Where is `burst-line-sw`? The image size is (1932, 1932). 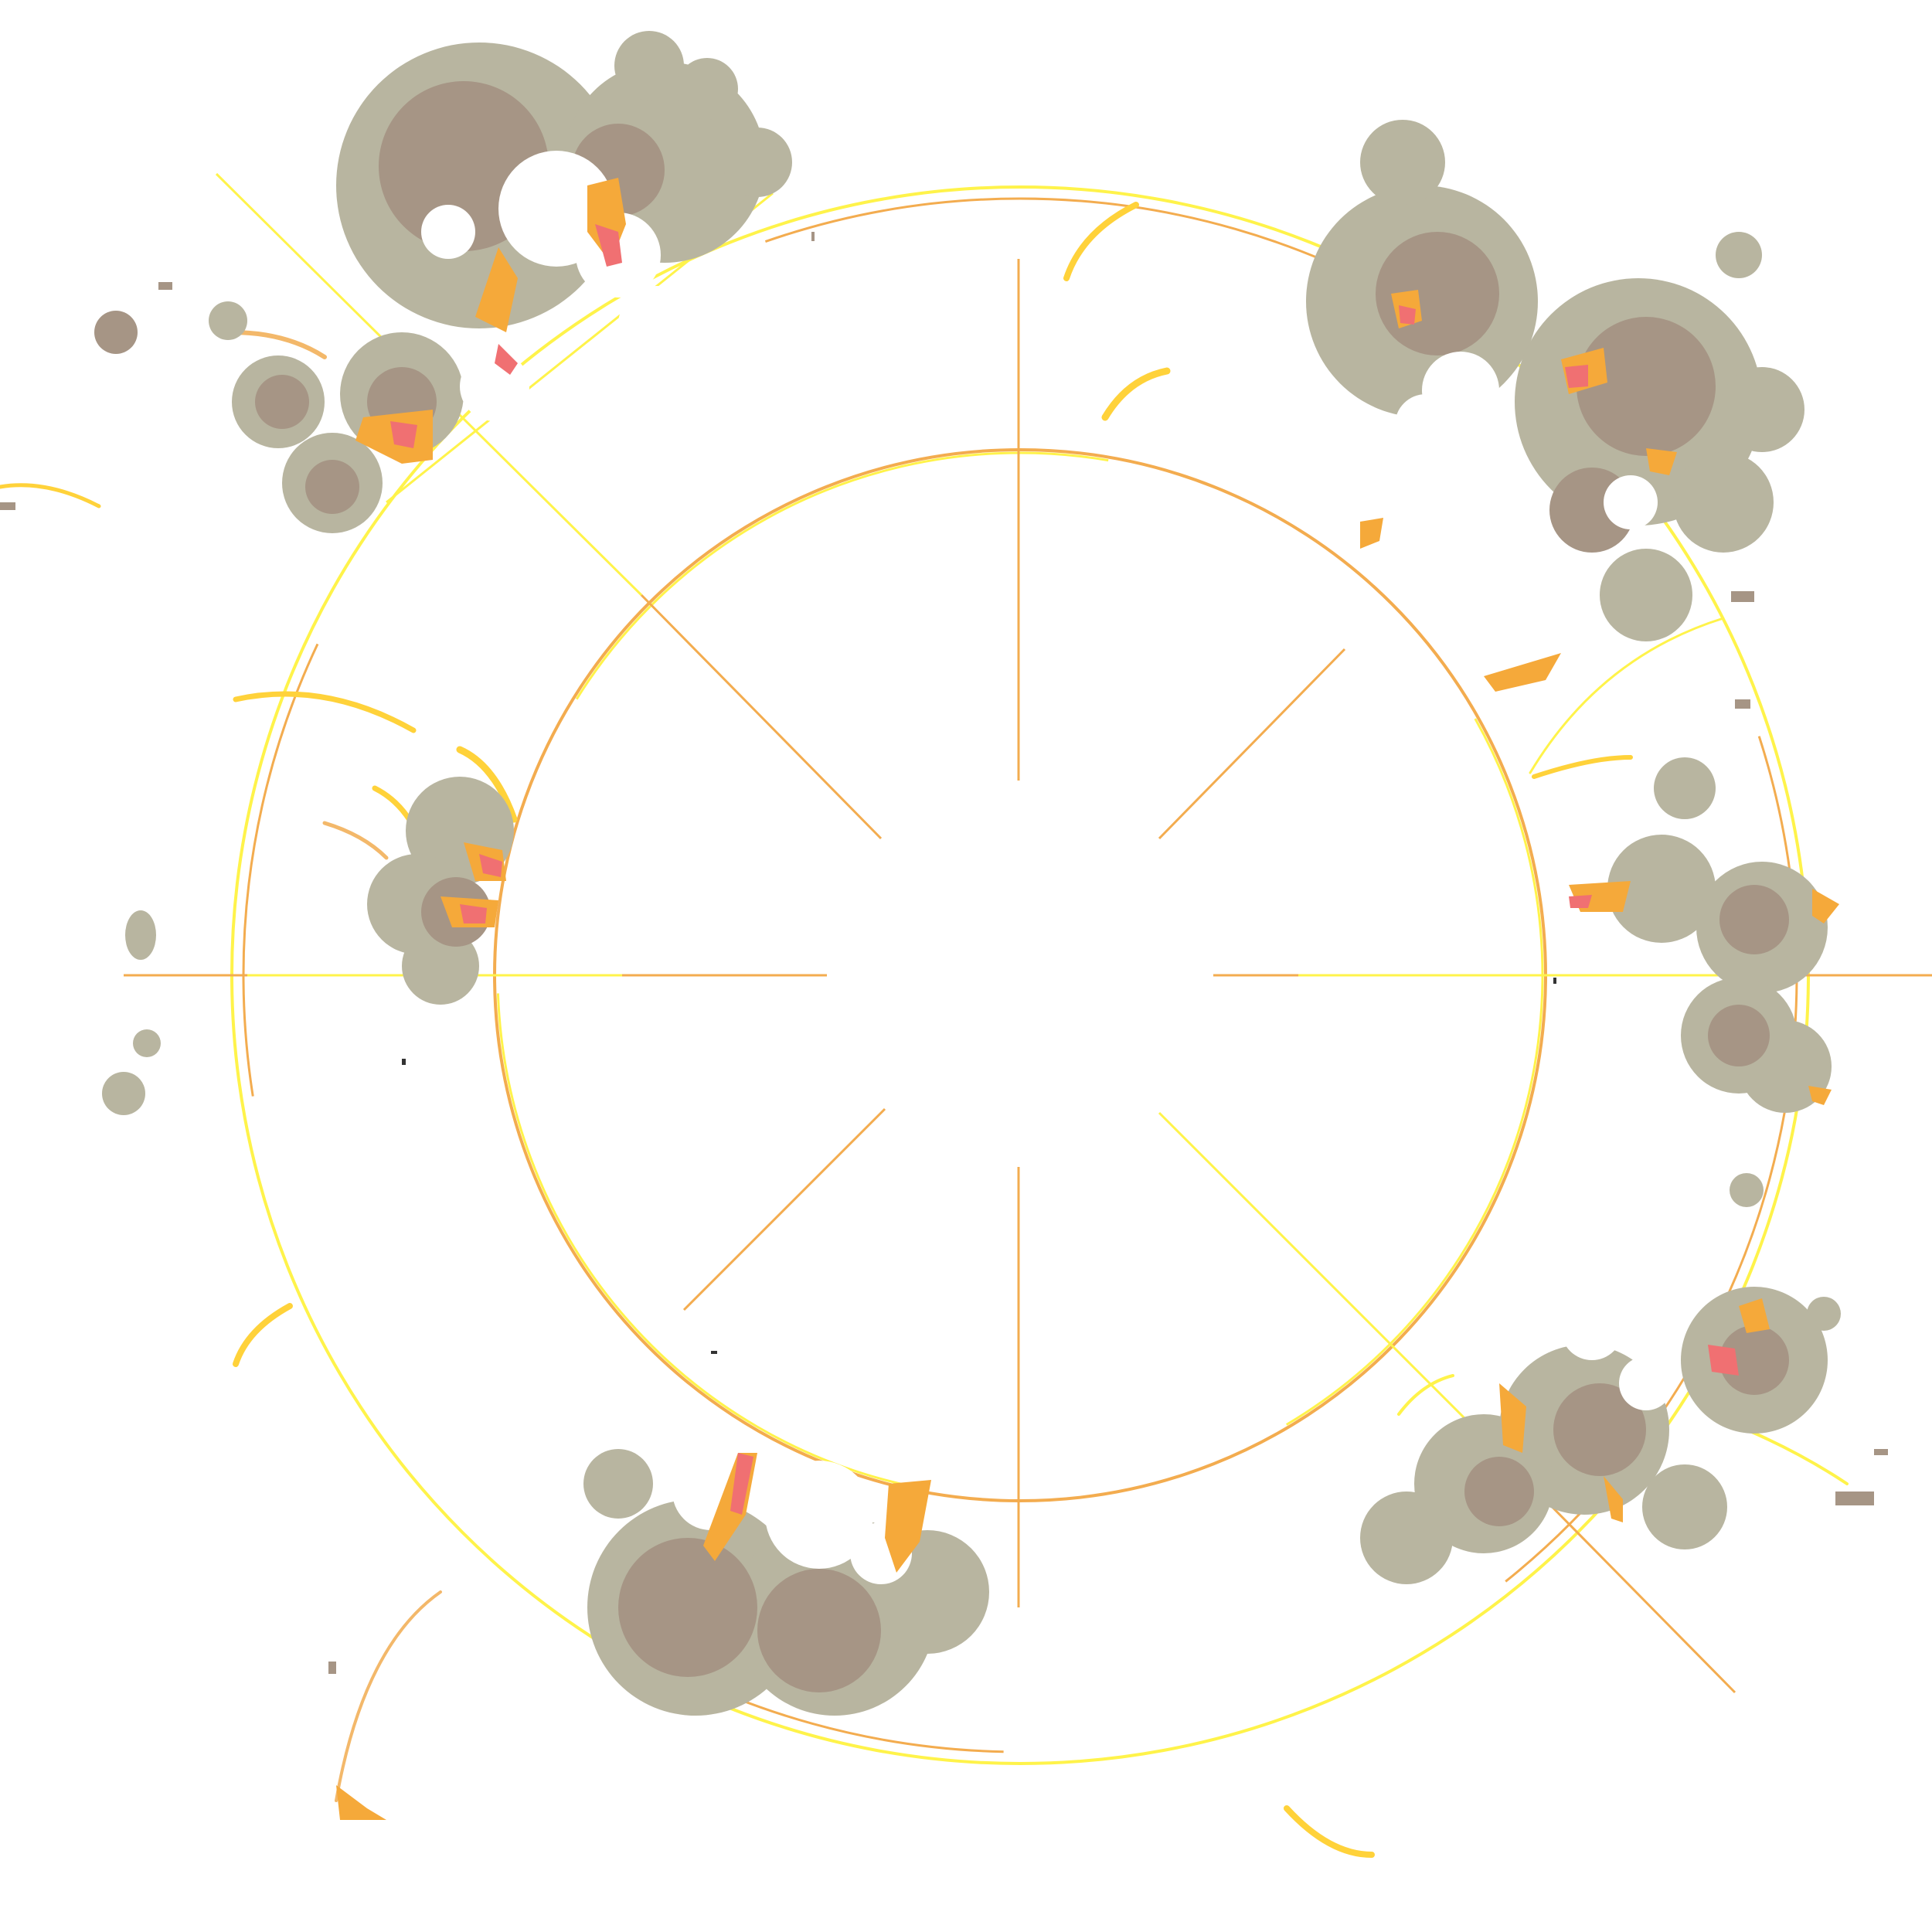 burst-line-sw is located at coordinates (784, 1209).